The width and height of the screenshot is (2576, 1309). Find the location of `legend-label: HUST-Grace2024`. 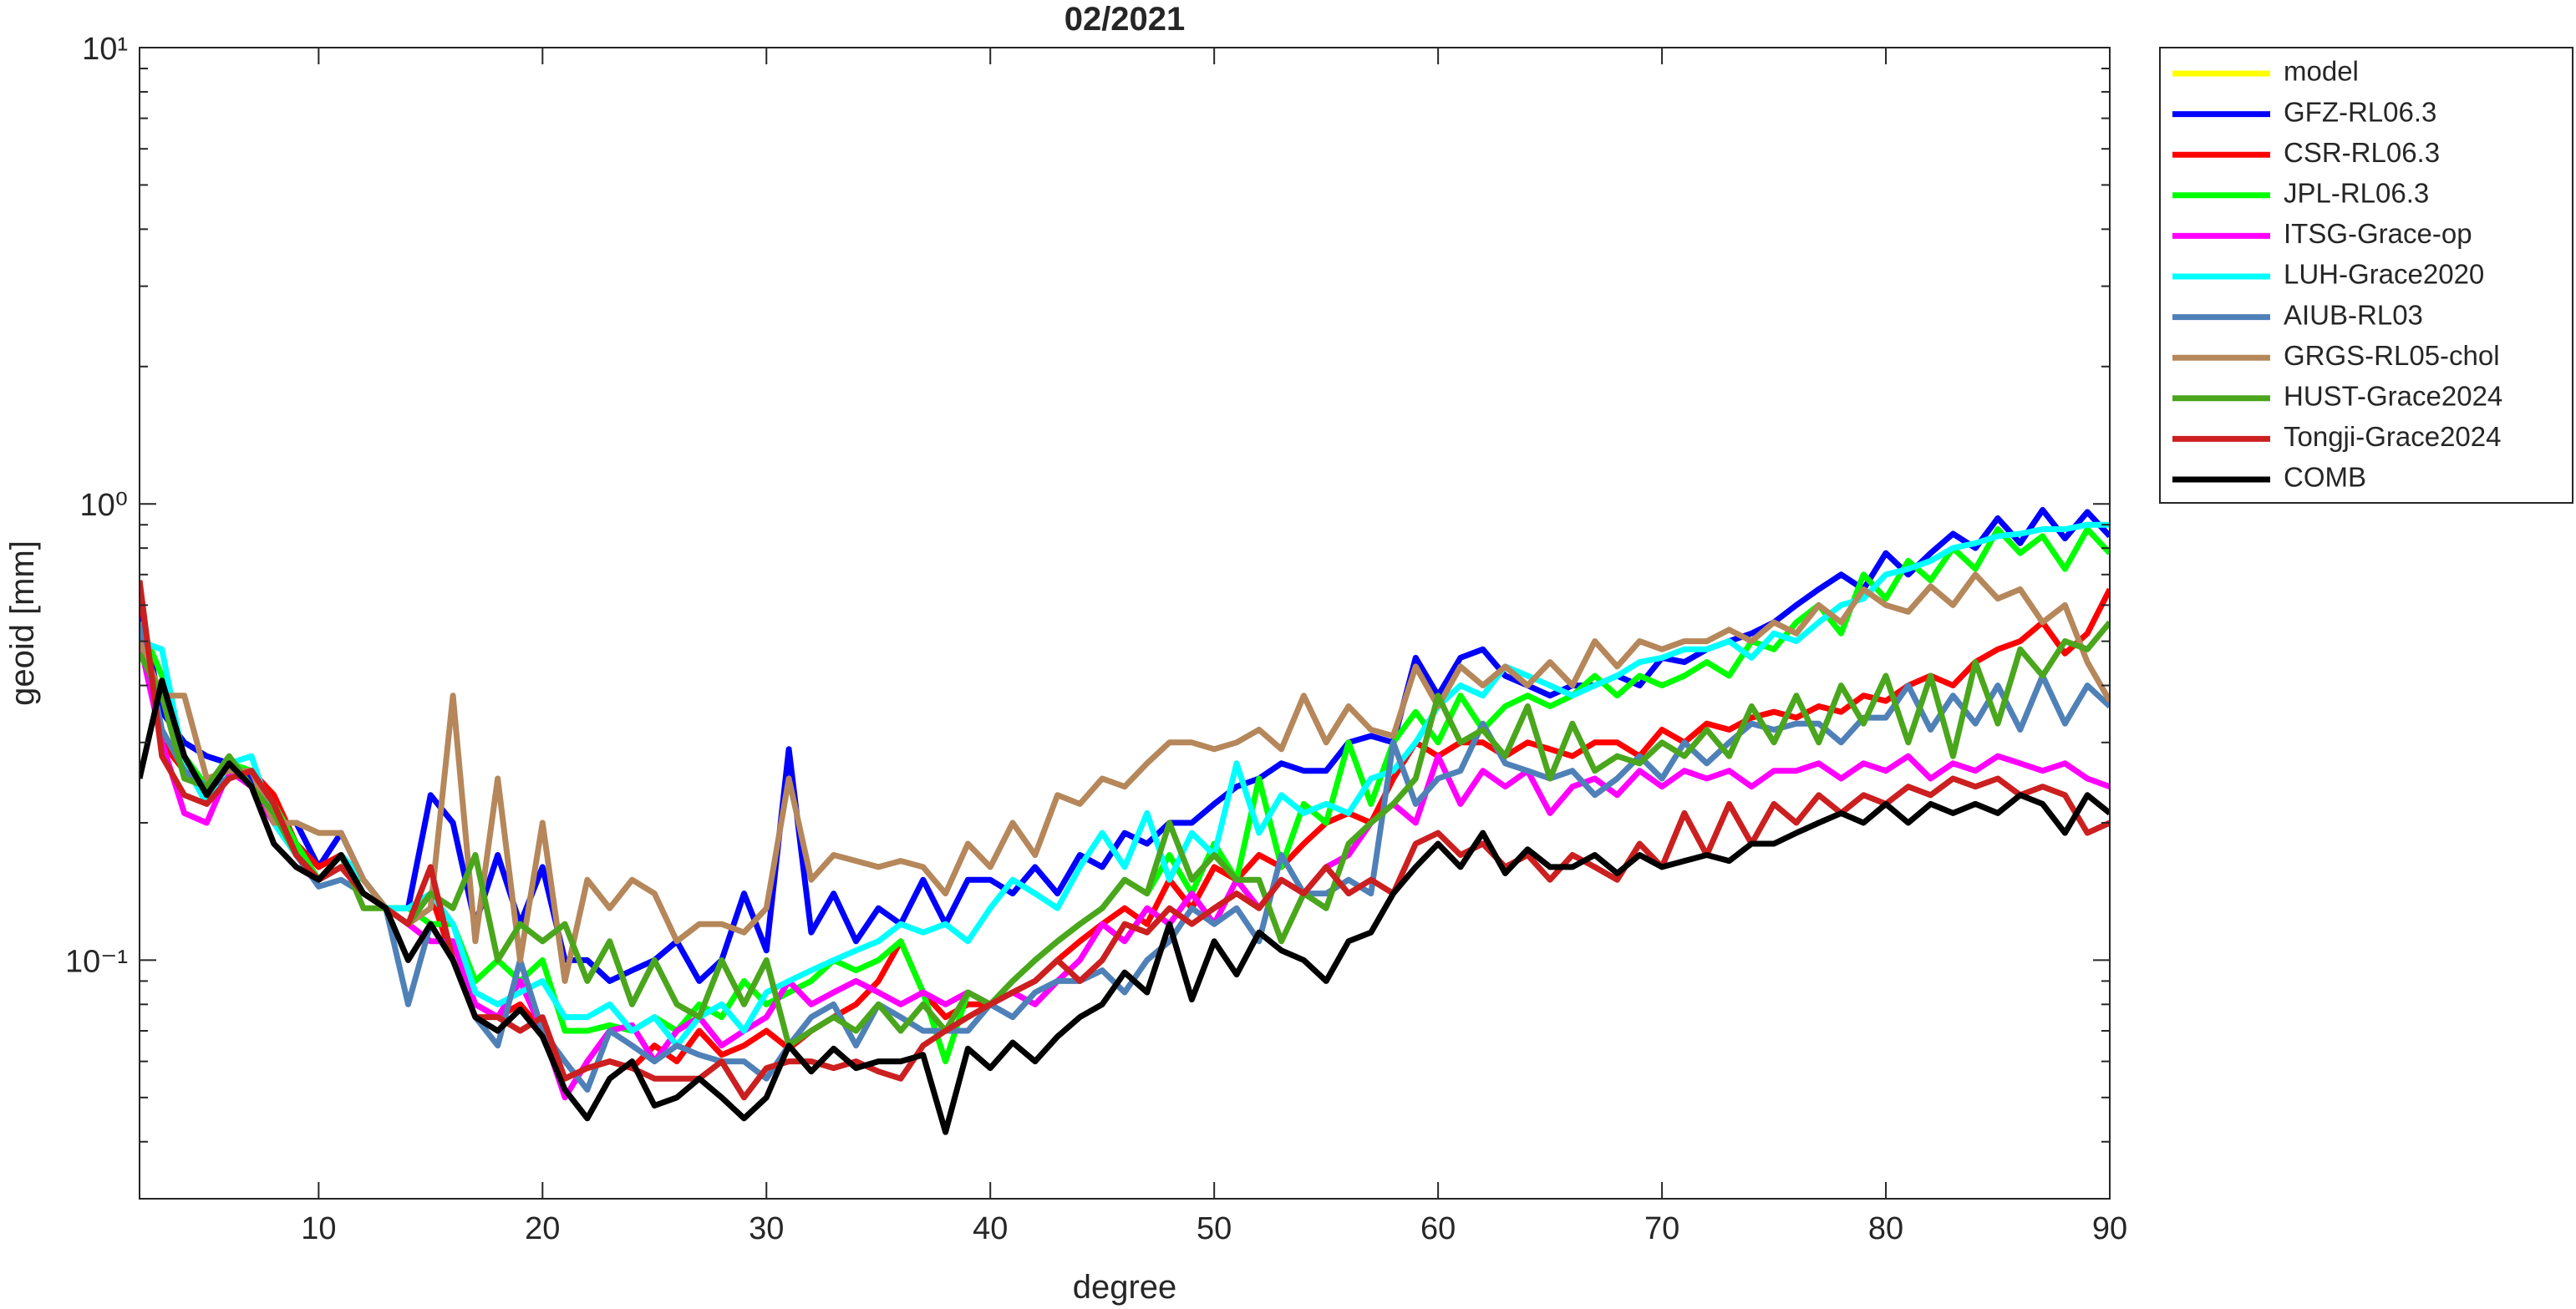

legend-label: HUST-Grace2024 is located at coordinates (2393, 396).